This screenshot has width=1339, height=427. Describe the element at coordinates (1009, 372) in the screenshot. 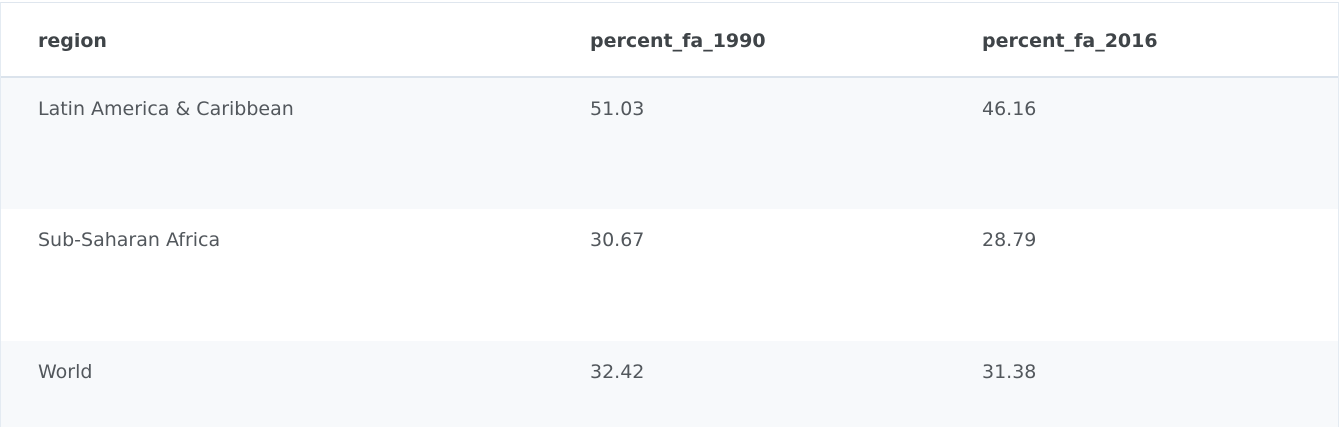

I see `cell-percent-fa-2016: 31.38` at that location.